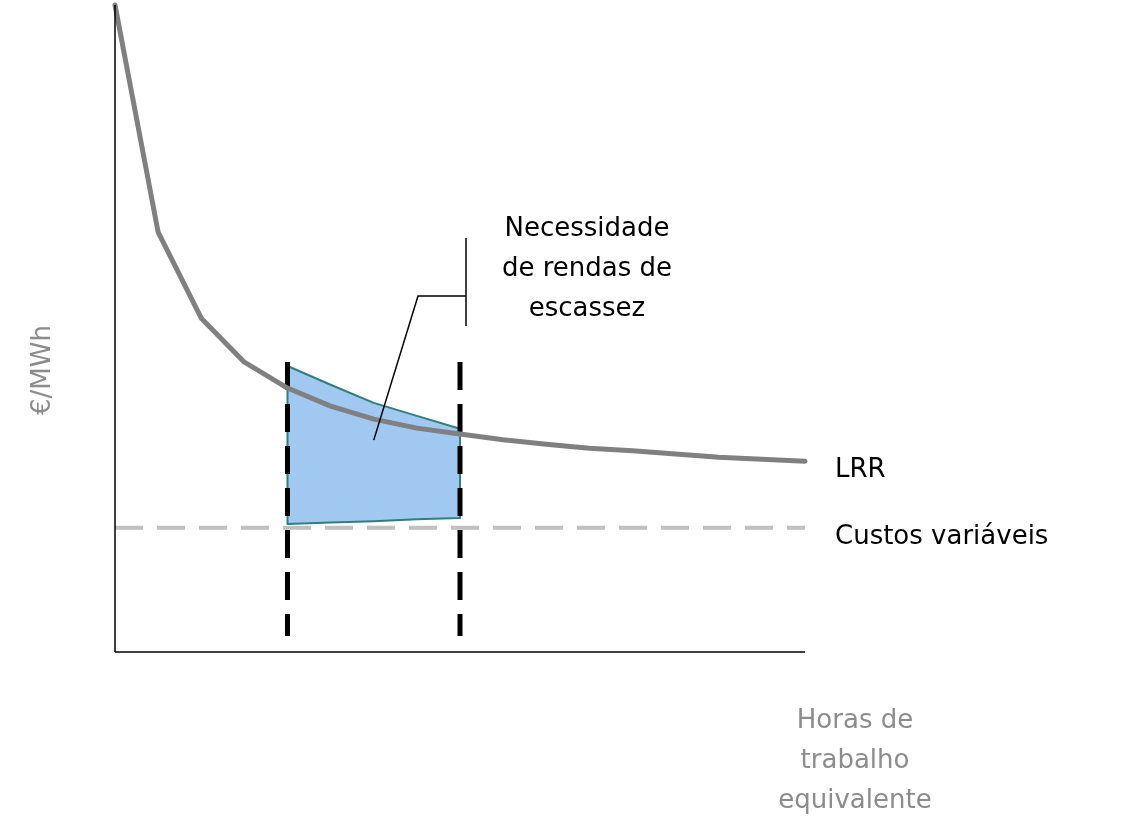 This screenshot has height=820, width=1124. I want to click on x-axis-title: Horas de trabalho equivalente, so click(855, 759).